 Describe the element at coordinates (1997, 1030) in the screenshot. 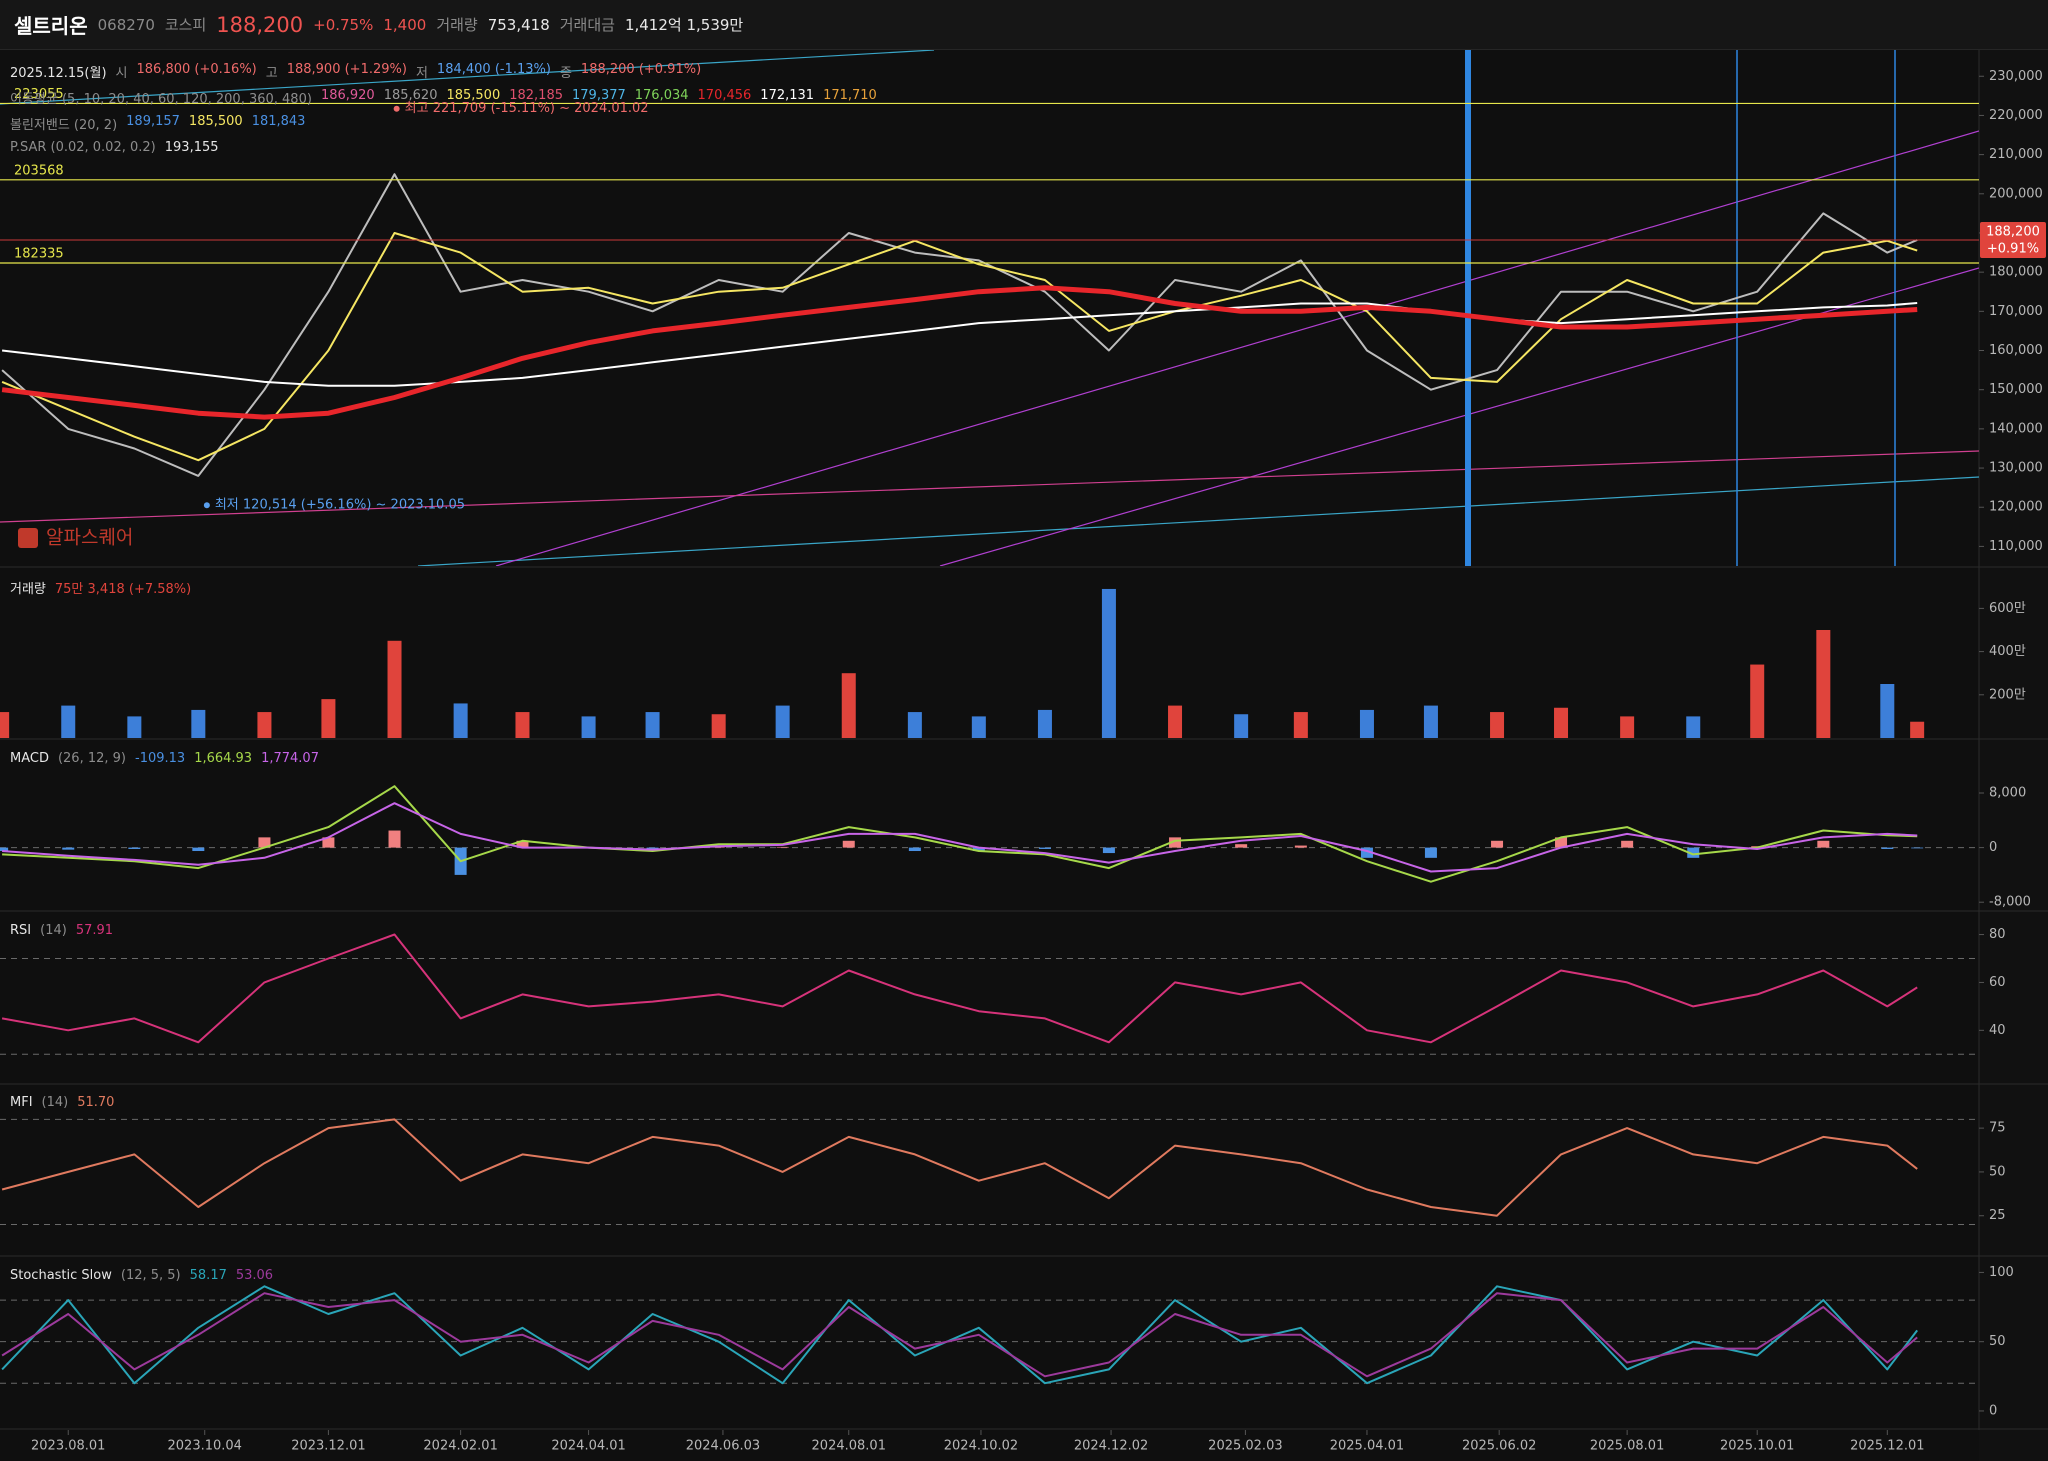

I see `y-tick-label: 40` at that location.